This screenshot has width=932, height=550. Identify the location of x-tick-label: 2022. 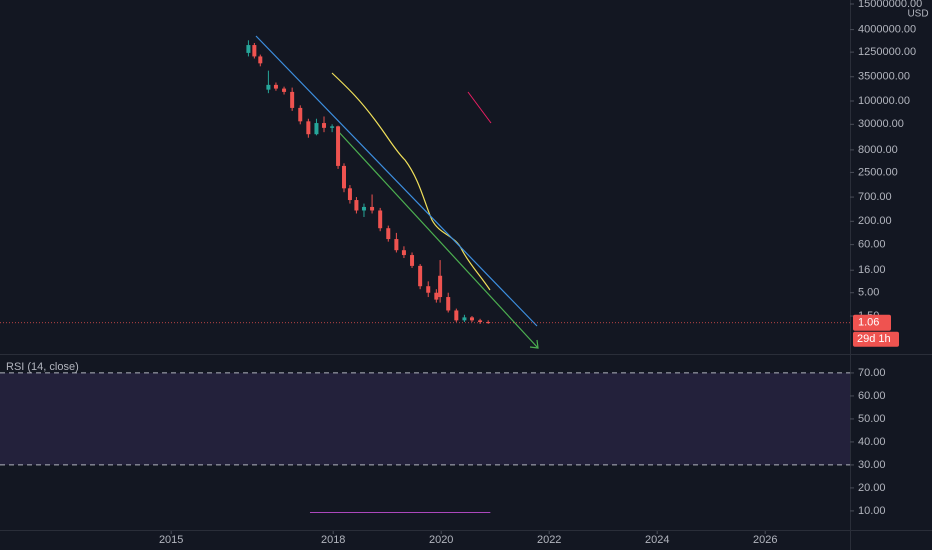
(549, 540).